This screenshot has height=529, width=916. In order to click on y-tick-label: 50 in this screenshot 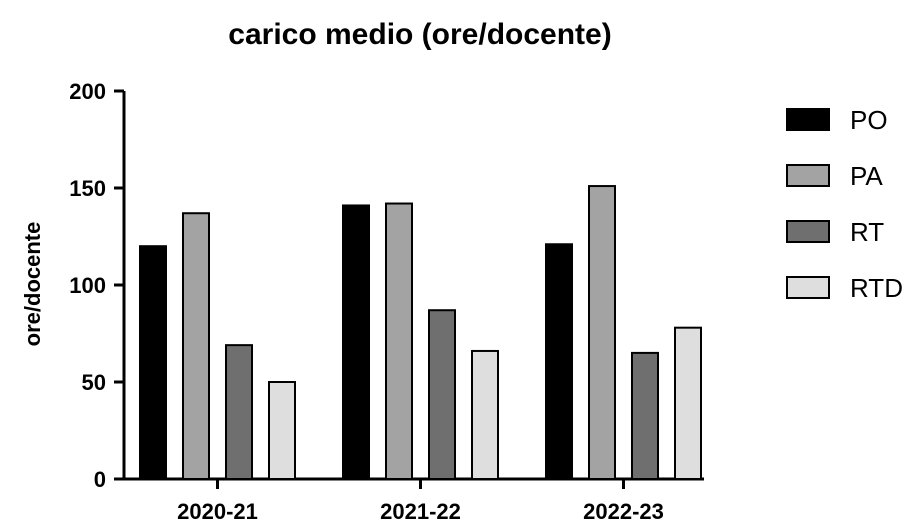, I will do `click(94, 382)`.